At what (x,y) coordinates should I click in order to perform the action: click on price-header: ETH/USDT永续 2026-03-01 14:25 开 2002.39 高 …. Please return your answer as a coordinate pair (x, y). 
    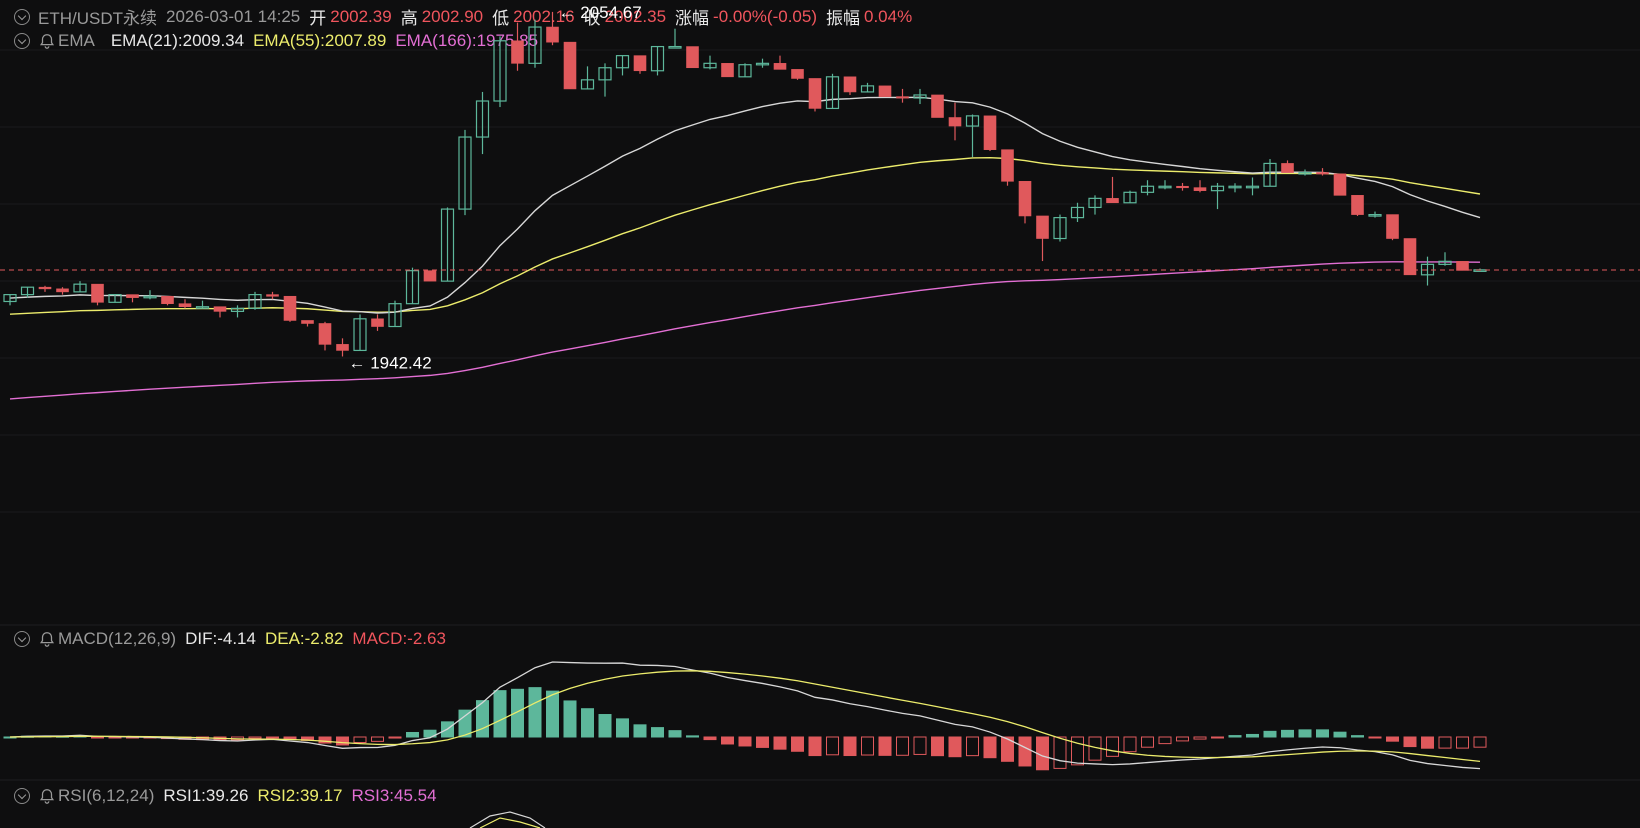
    Looking at the image, I should click on (456, 16).